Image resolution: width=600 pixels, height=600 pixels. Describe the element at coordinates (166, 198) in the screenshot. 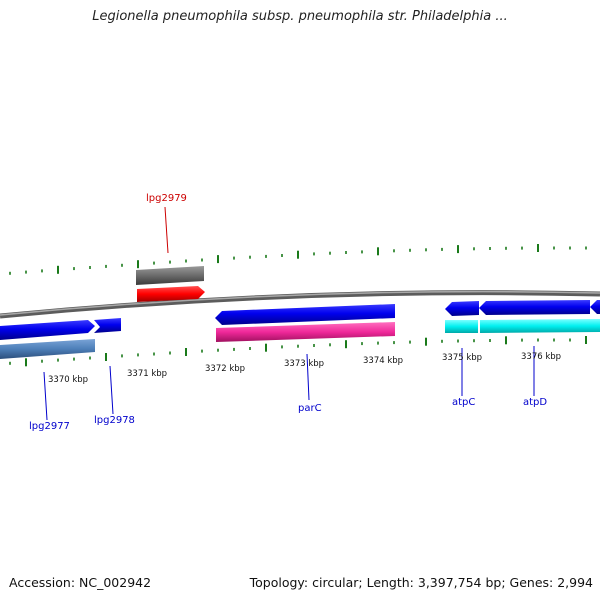

I see `gene-label-lpg2979: lpg2979` at that location.